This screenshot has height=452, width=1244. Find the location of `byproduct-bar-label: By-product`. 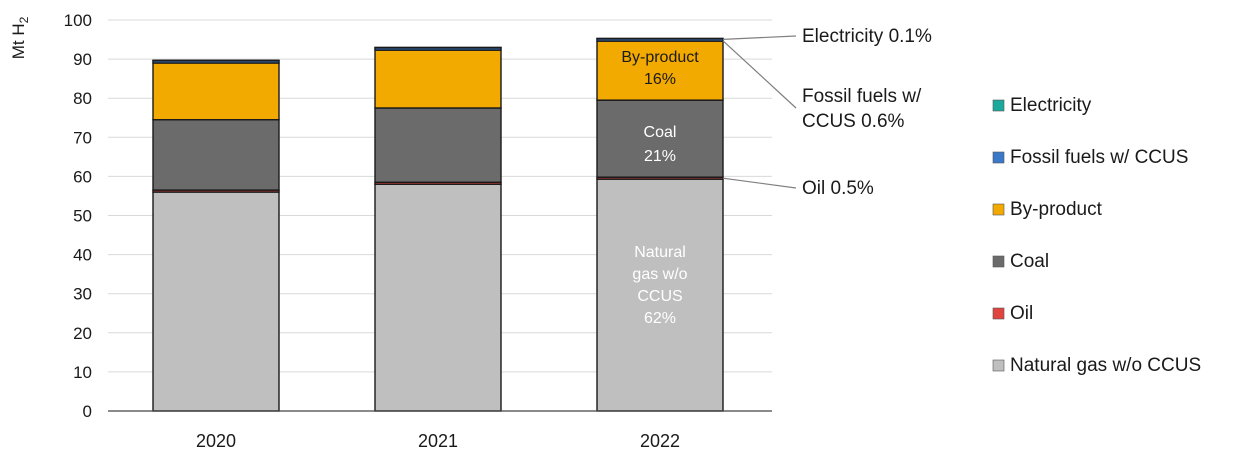

byproduct-bar-label: By-product is located at coordinates (660, 57).